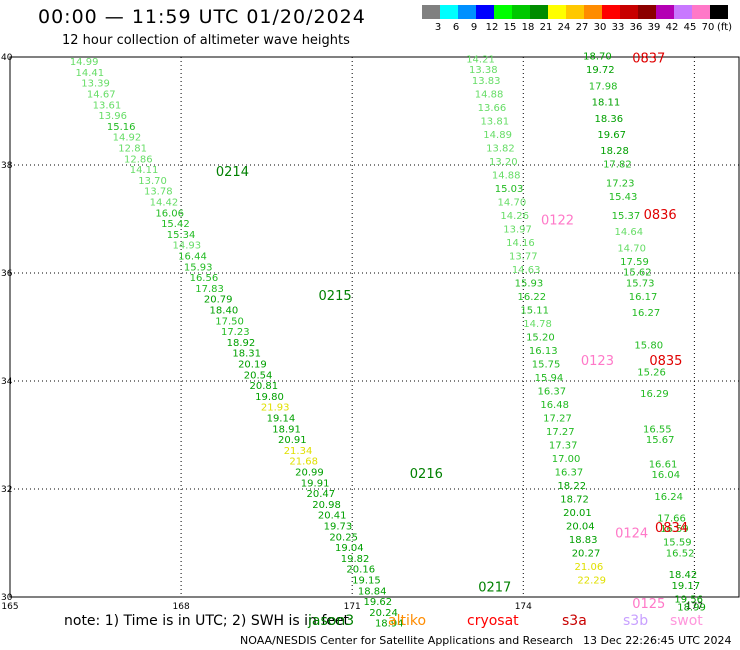 This screenshot has width=740, height=650. I want to click on generated-timestamp: 13 Dec 22:26:45 UTC 2024, so click(657, 640).